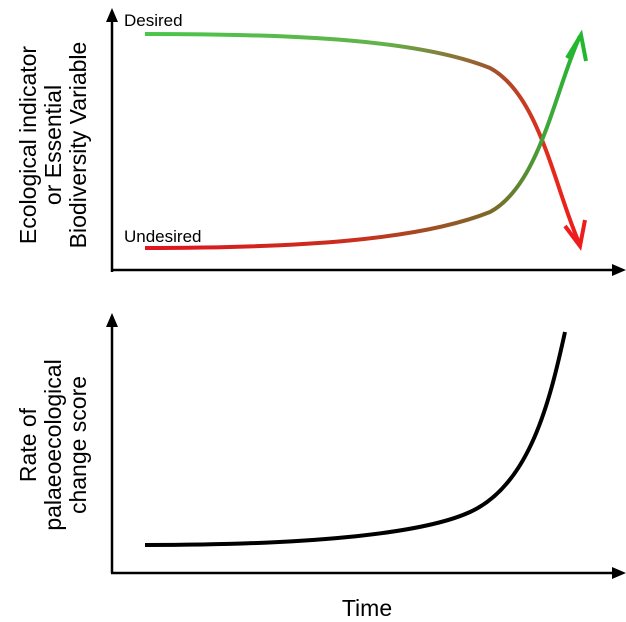 The image size is (626, 622). Describe the element at coordinates (367, 608) in the screenshot. I see `x-axis-label: Time` at that location.